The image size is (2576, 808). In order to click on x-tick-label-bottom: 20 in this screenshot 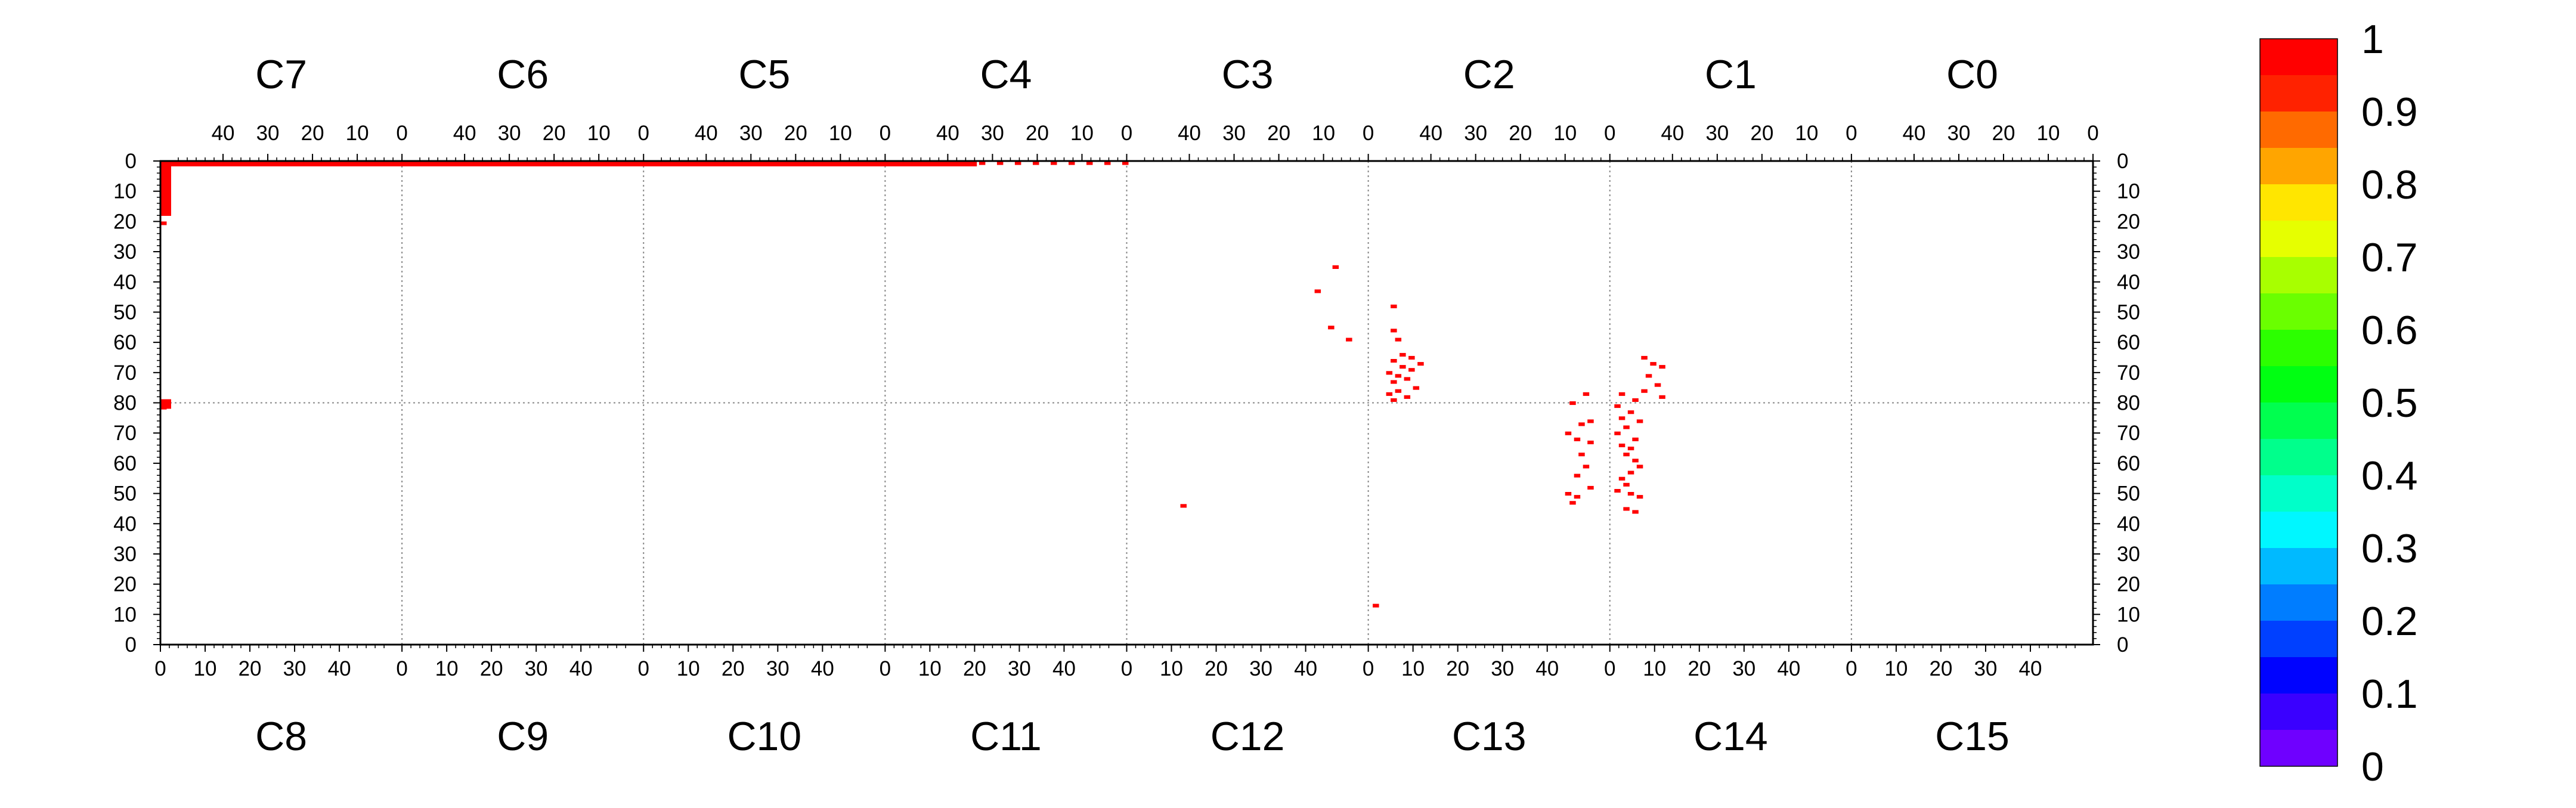, I will do `click(1457, 668)`.